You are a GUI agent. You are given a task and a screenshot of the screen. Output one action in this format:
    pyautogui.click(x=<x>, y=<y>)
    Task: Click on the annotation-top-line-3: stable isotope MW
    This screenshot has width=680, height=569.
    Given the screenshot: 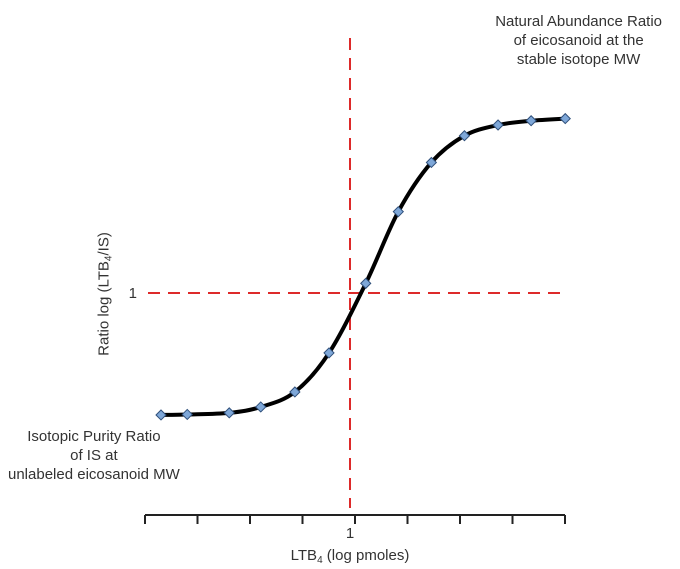 What is the action you would take?
    pyautogui.click(x=578, y=59)
    